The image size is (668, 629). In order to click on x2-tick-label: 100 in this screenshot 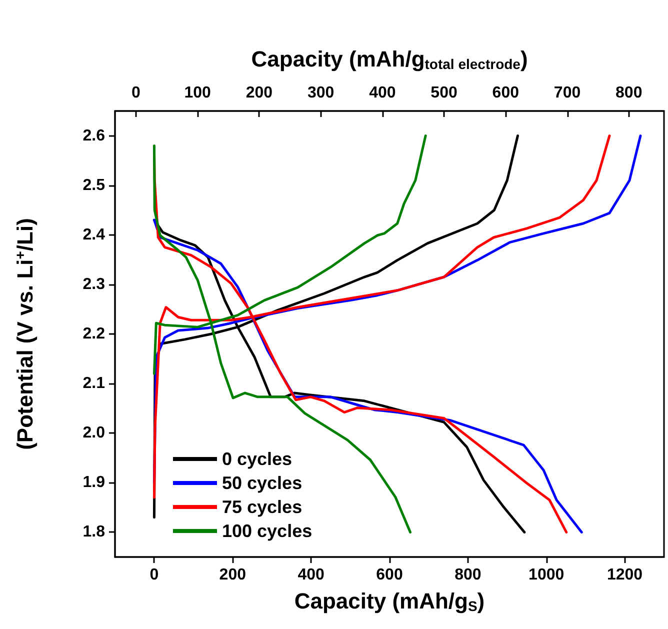, I will do `click(198, 93)`.